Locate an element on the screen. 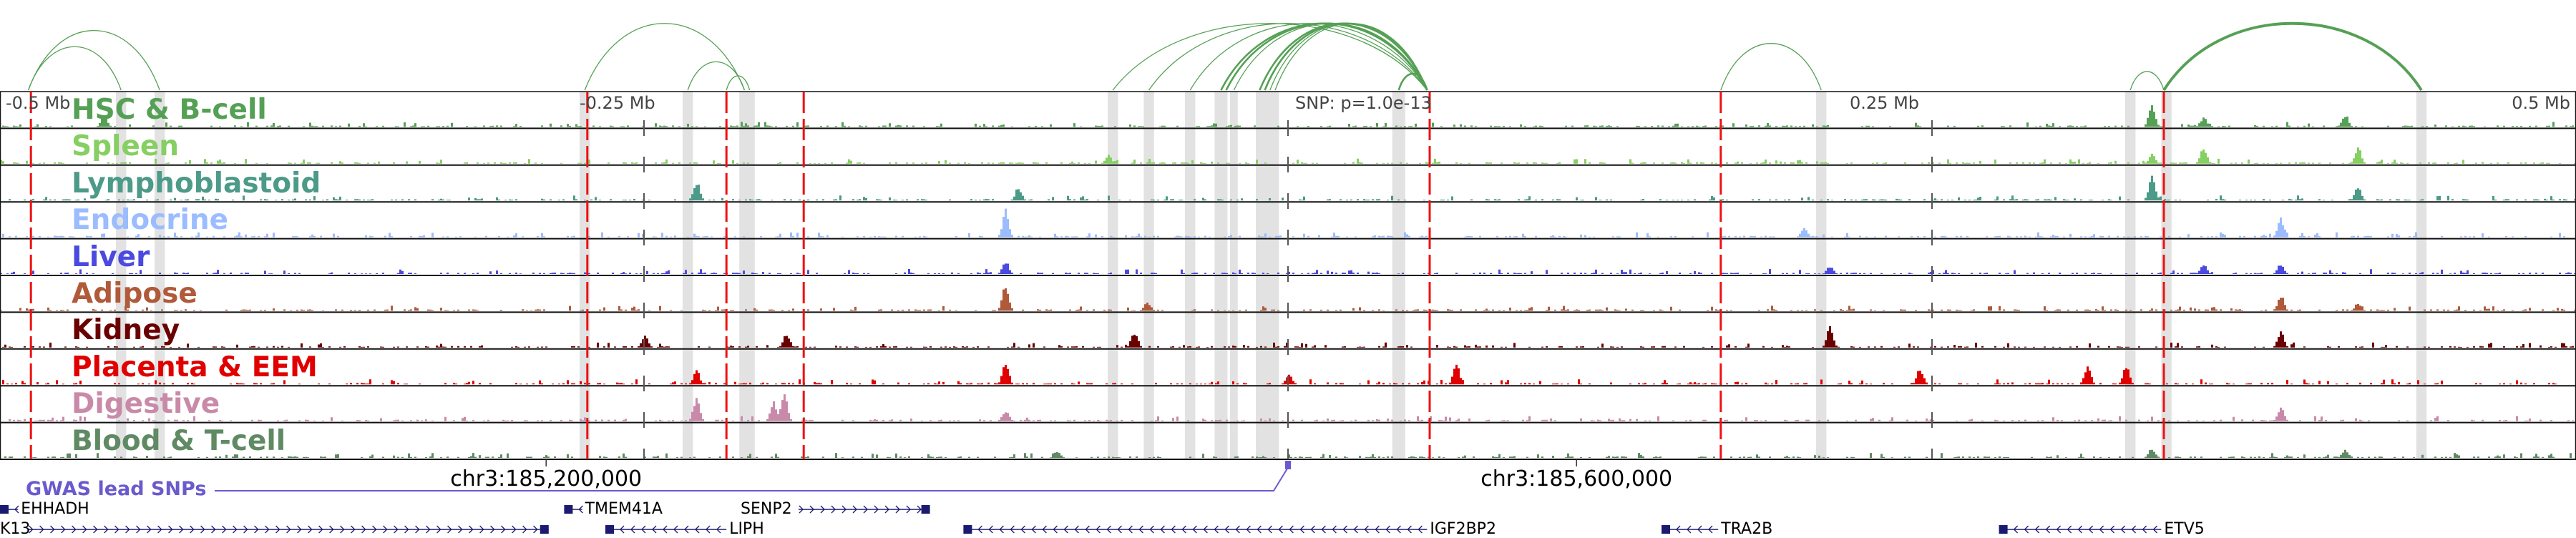  track-label: Digestive is located at coordinates (146, 405).